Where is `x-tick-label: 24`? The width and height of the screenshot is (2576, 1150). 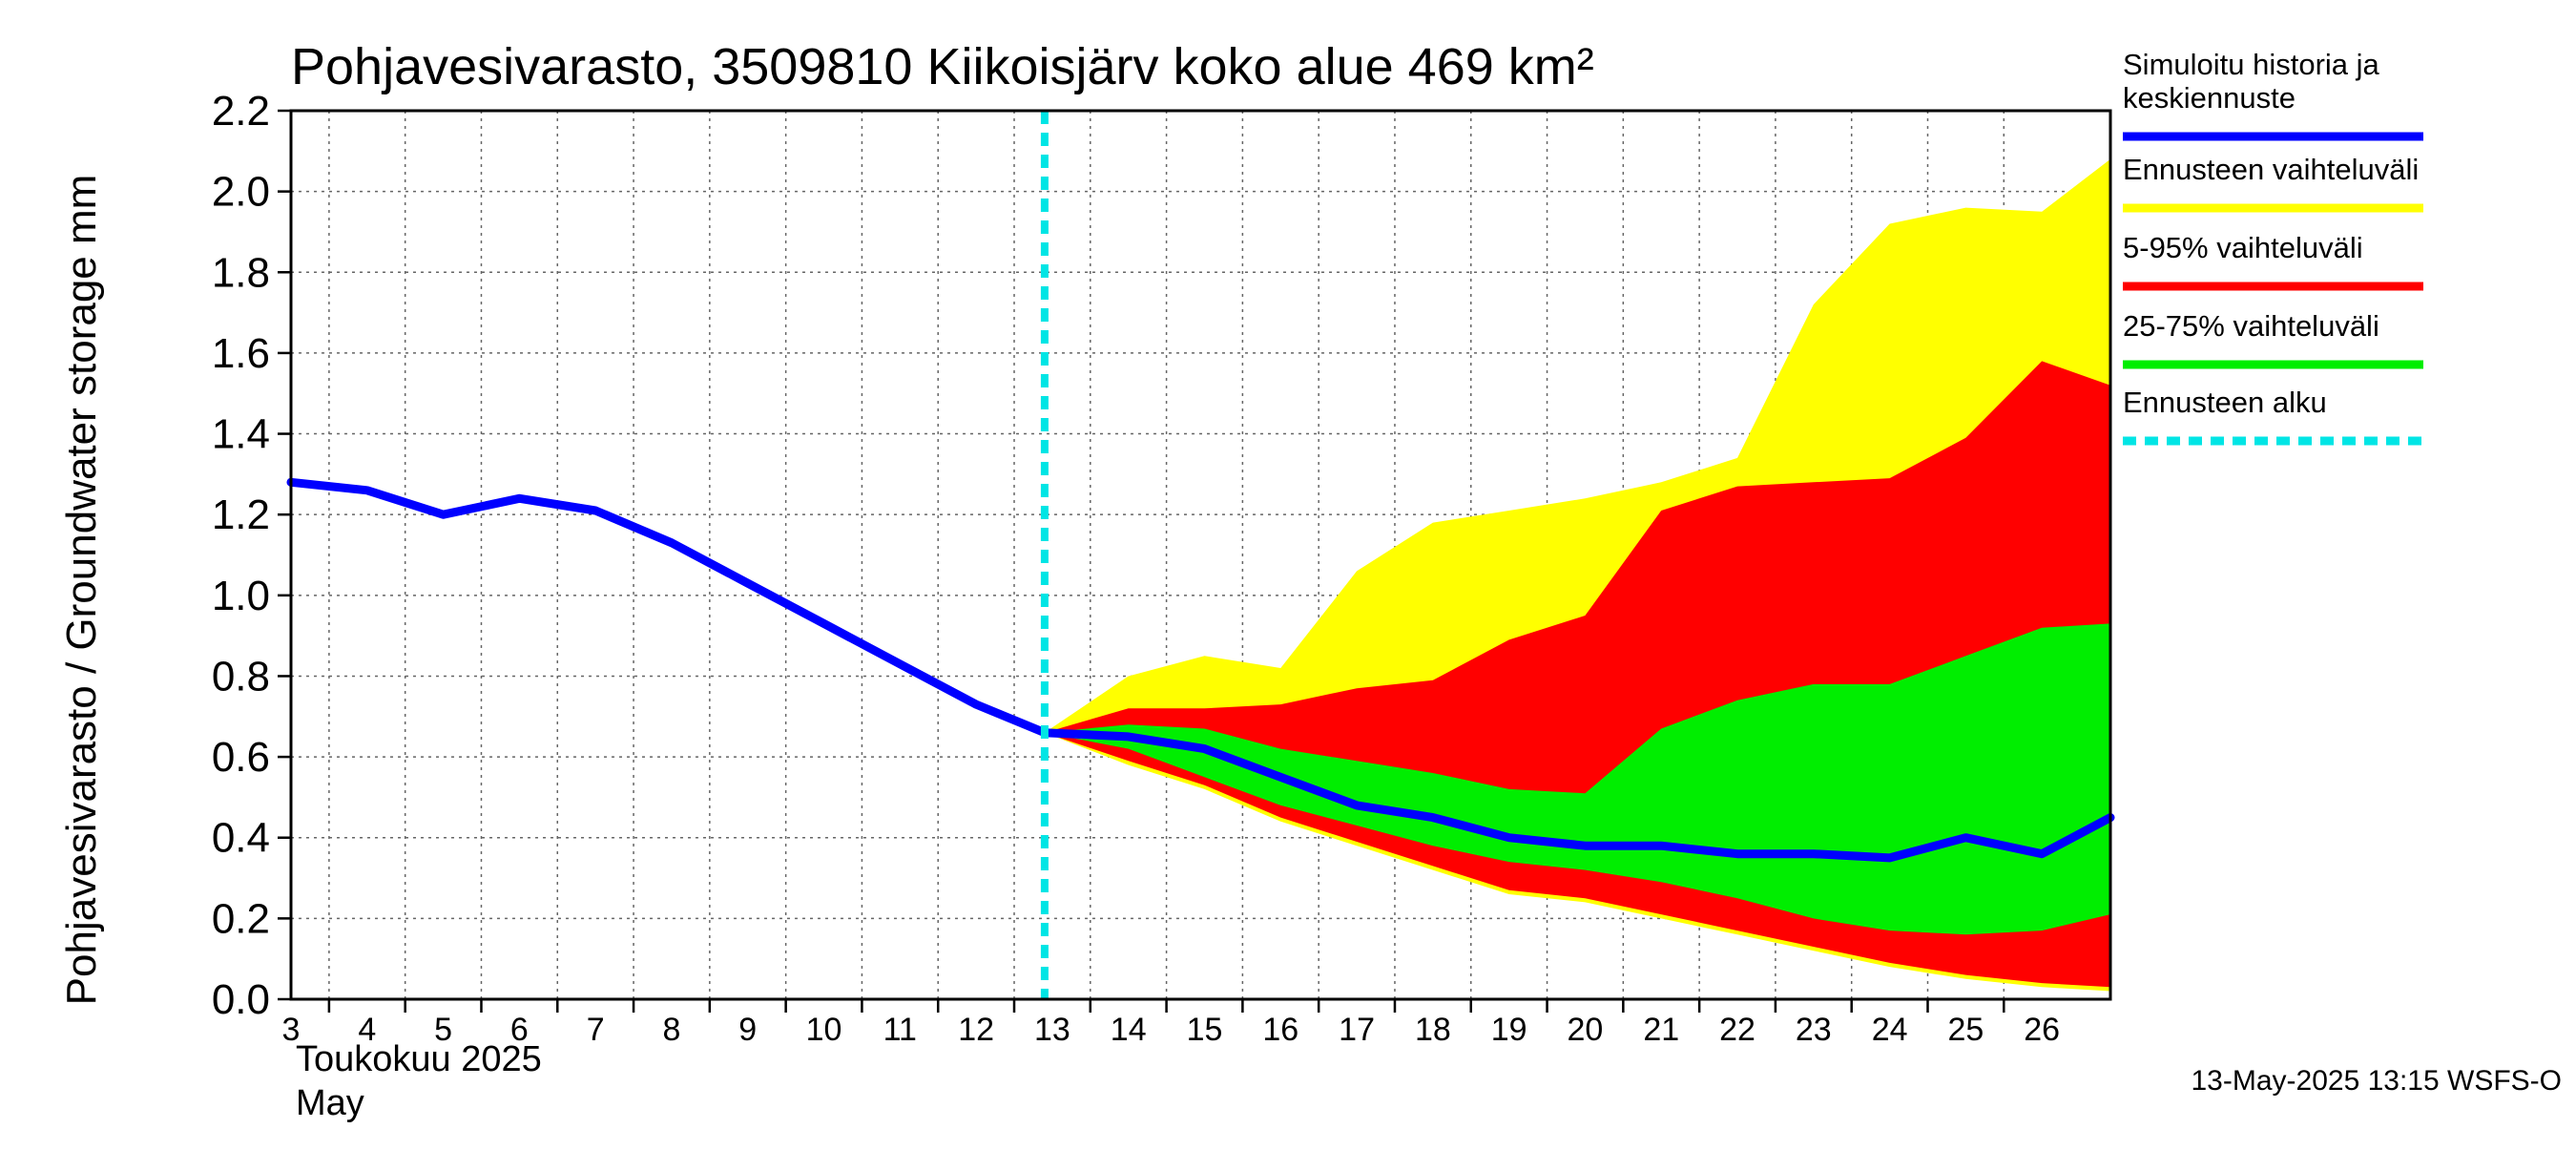 x-tick-label: 24 is located at coordinates (1890, 1030).